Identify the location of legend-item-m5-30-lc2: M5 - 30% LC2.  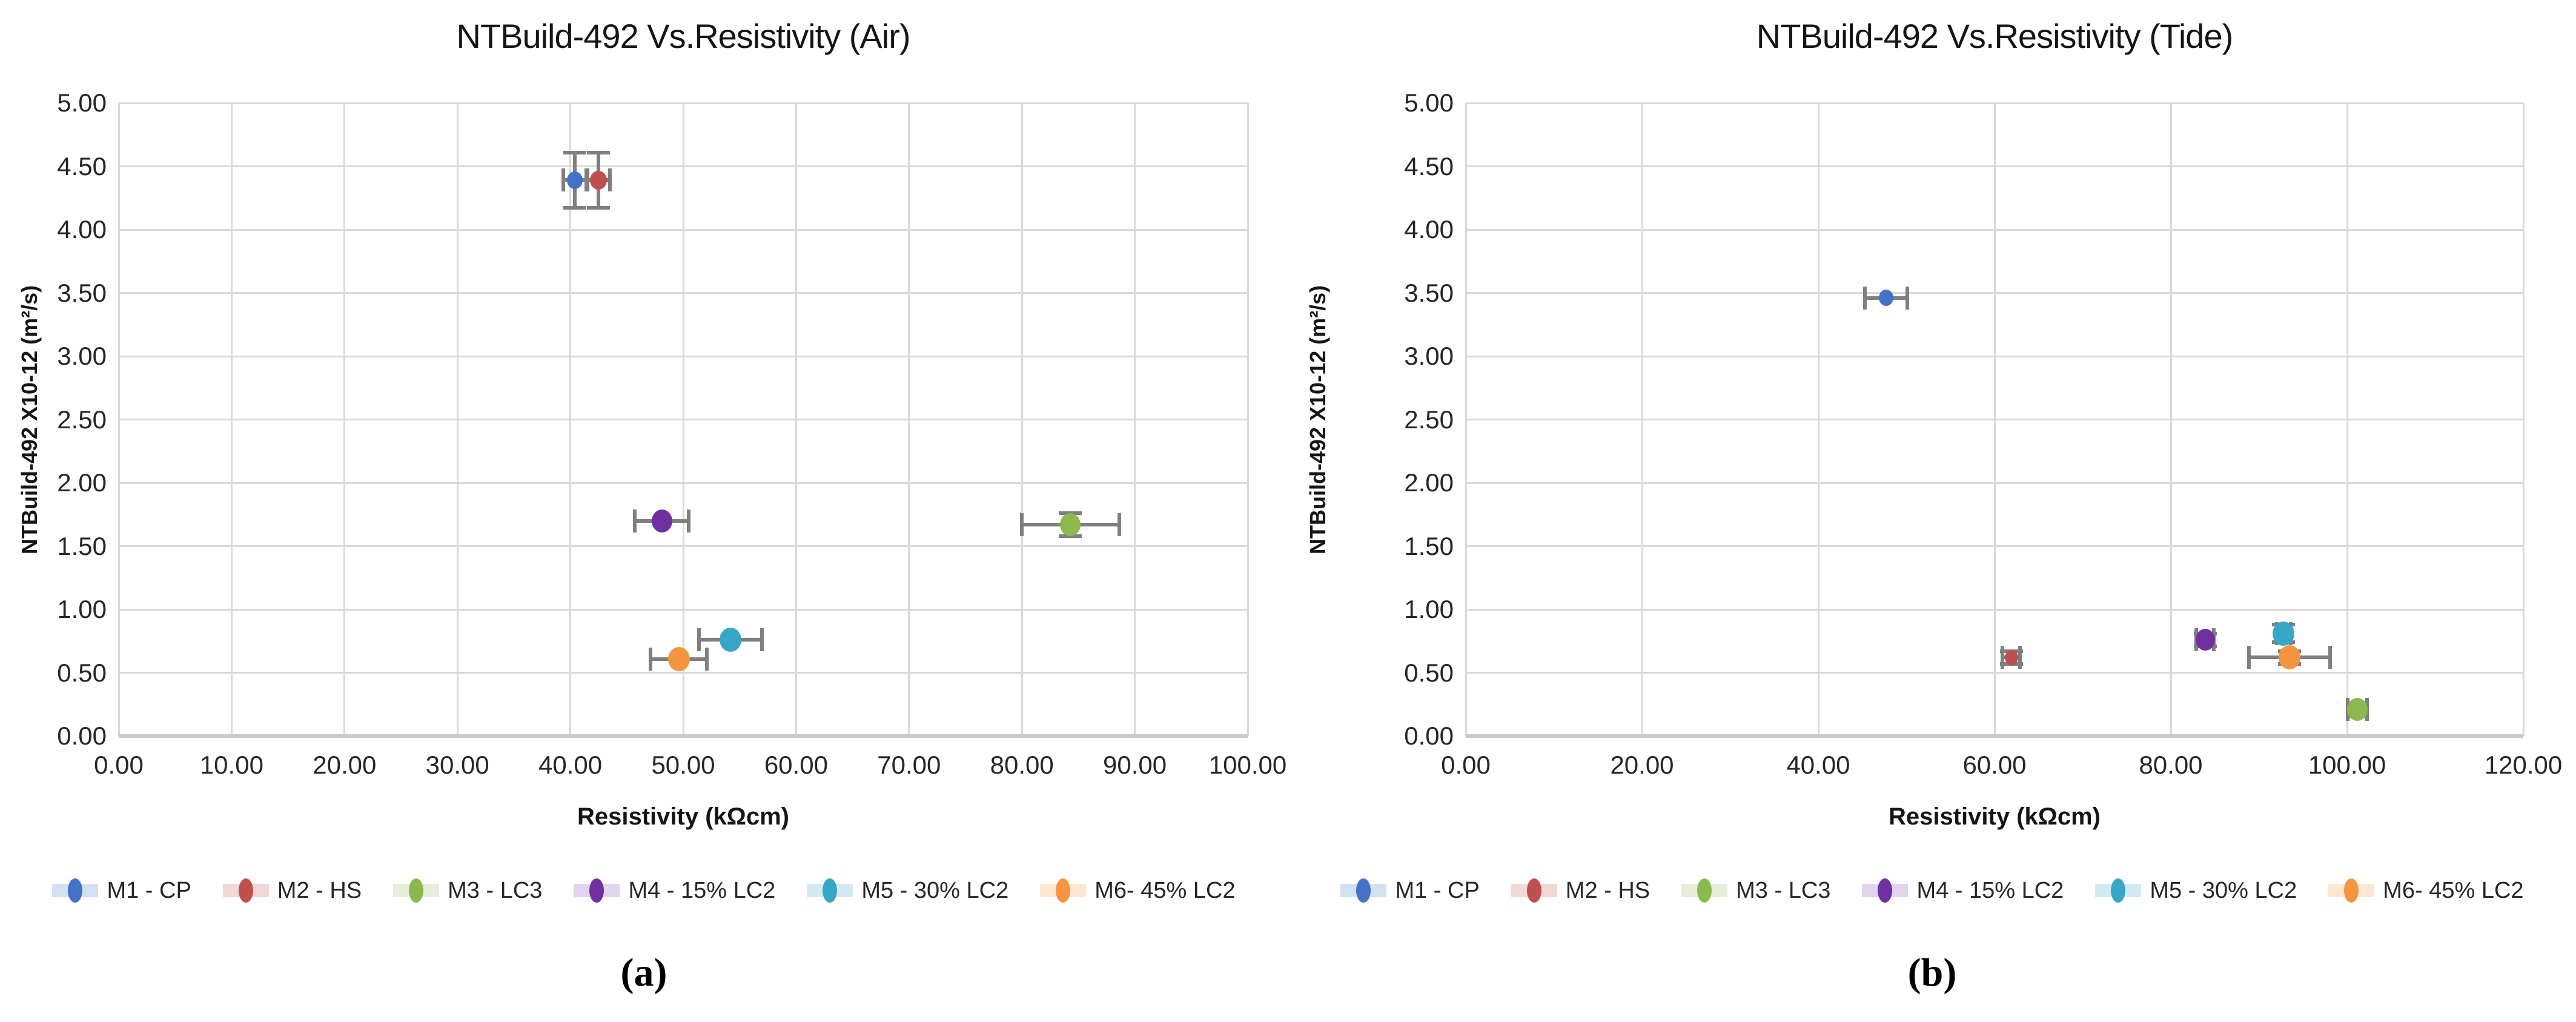
(2196, 890).